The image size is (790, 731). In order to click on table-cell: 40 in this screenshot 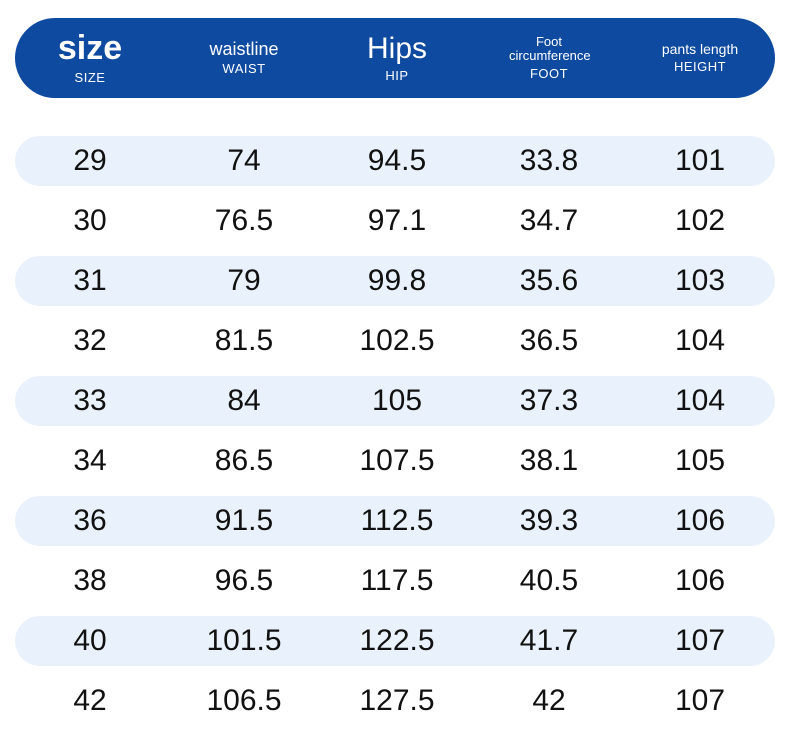, I will do `click(90, 640)`.